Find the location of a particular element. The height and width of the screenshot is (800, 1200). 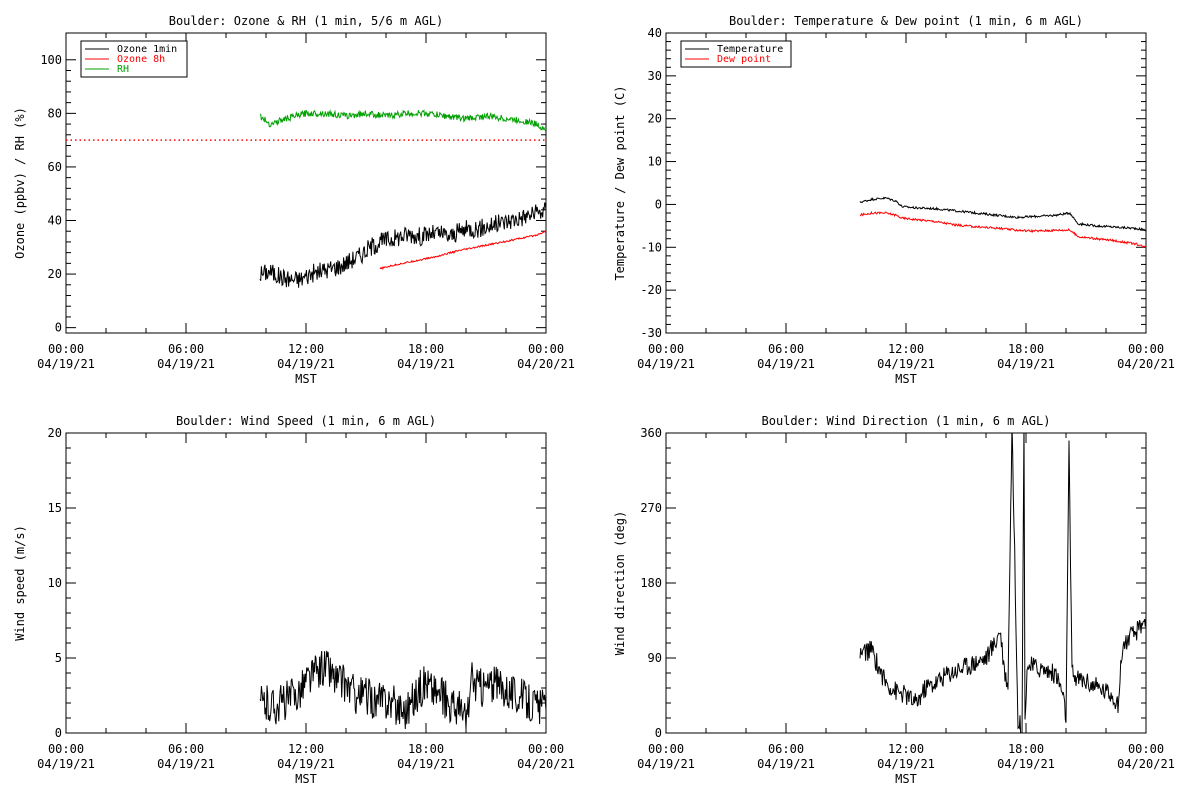

legend-label: Ozone 1min is located at coordinates (147, 49).